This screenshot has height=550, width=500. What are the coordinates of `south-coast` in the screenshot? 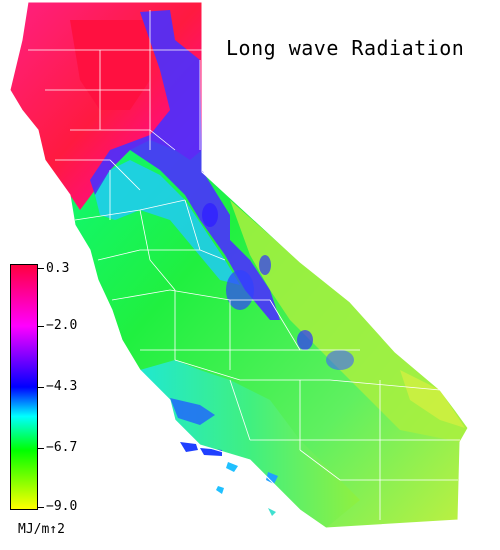 It's located at (250, 444).